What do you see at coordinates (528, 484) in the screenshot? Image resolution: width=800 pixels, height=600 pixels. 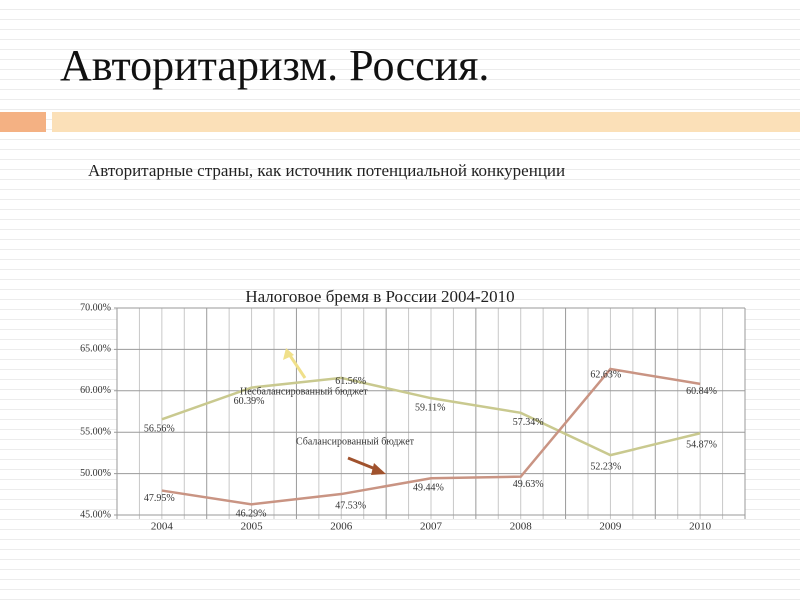 I see `data-label: 49.63%` at bounding box center [528, 484].